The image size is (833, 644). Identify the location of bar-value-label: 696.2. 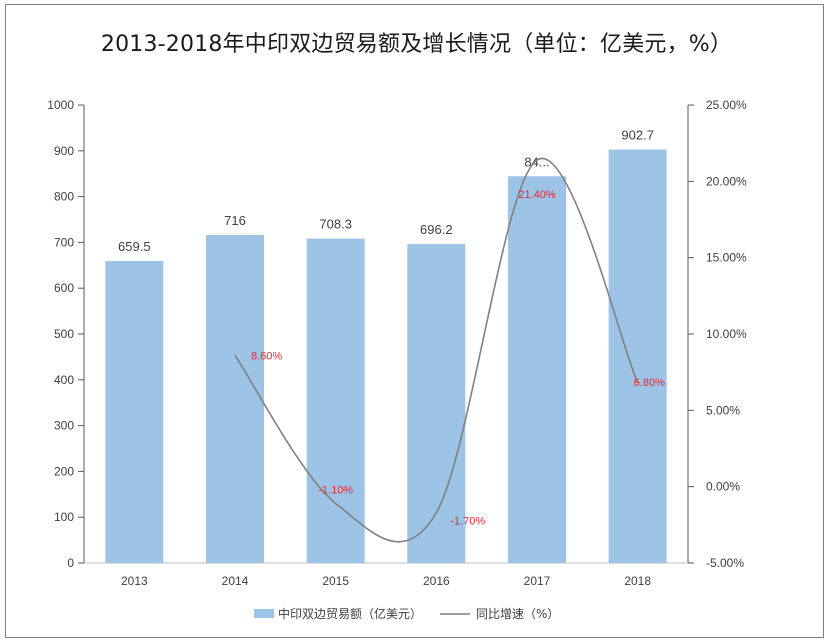
(436, 229).